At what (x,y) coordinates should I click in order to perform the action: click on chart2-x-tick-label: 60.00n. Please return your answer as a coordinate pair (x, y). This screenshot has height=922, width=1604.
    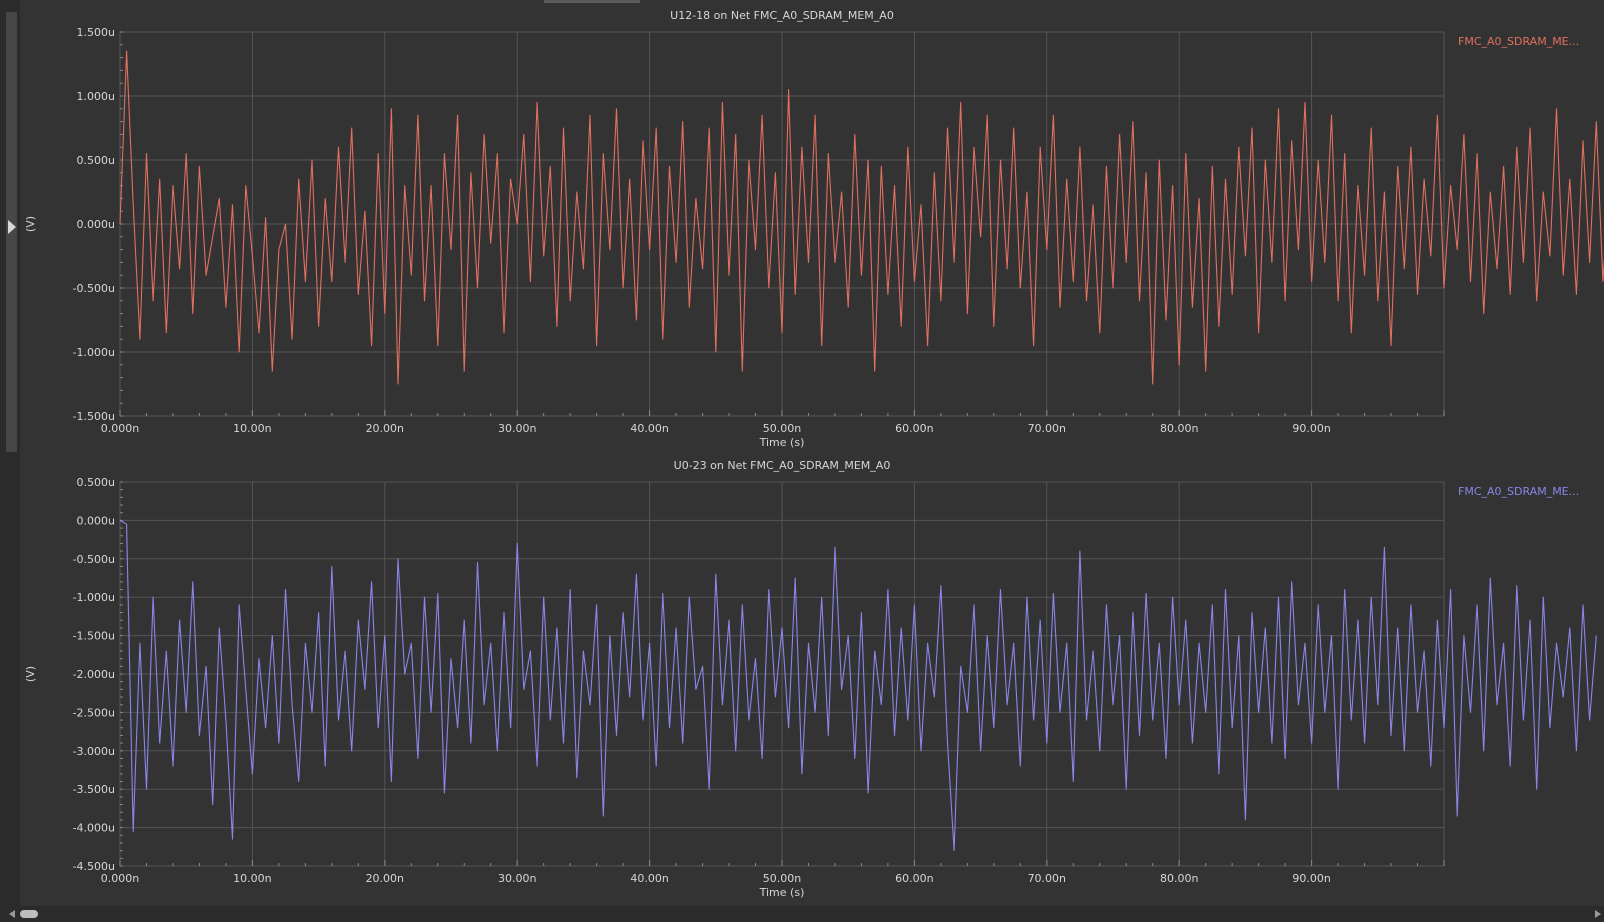
    Looking at the image, I should click on (914, 878).